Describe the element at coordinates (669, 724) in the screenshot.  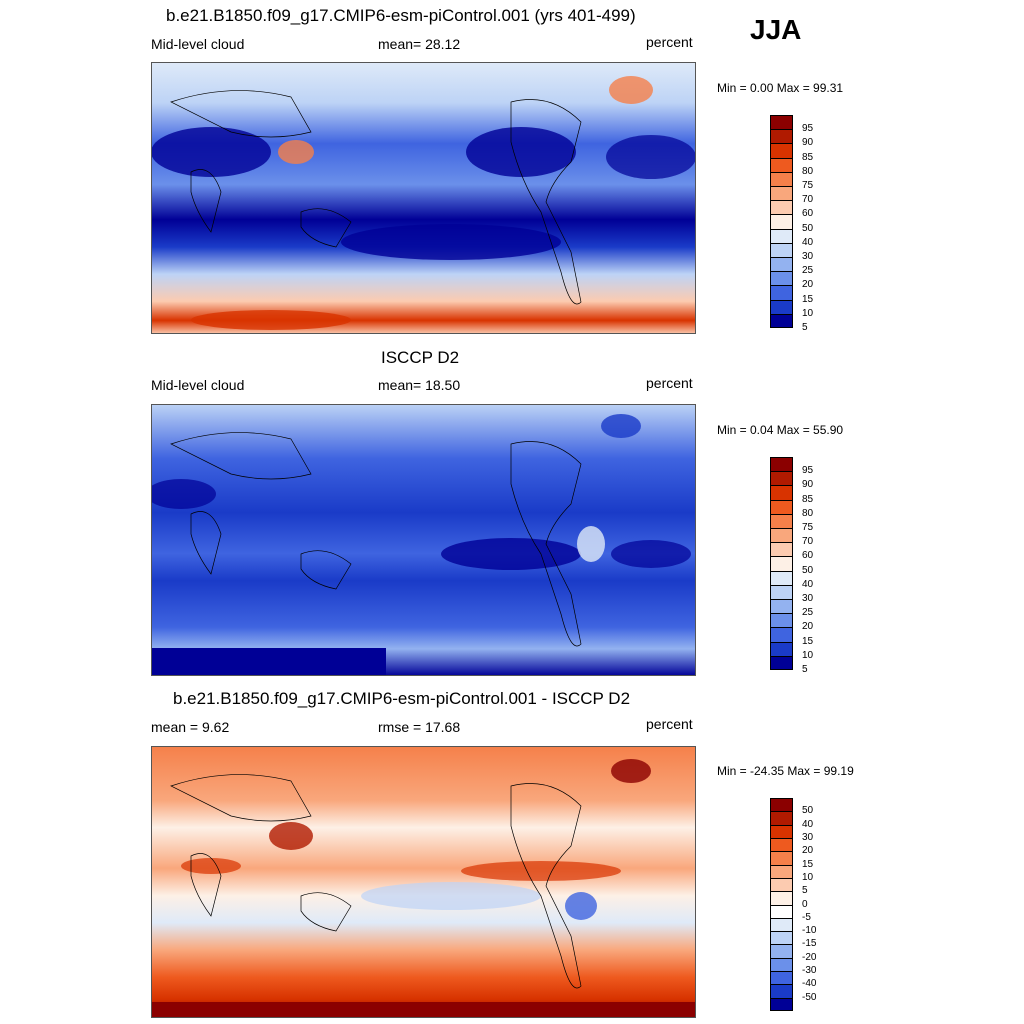
I see `panel-3-units: percent` at that location.